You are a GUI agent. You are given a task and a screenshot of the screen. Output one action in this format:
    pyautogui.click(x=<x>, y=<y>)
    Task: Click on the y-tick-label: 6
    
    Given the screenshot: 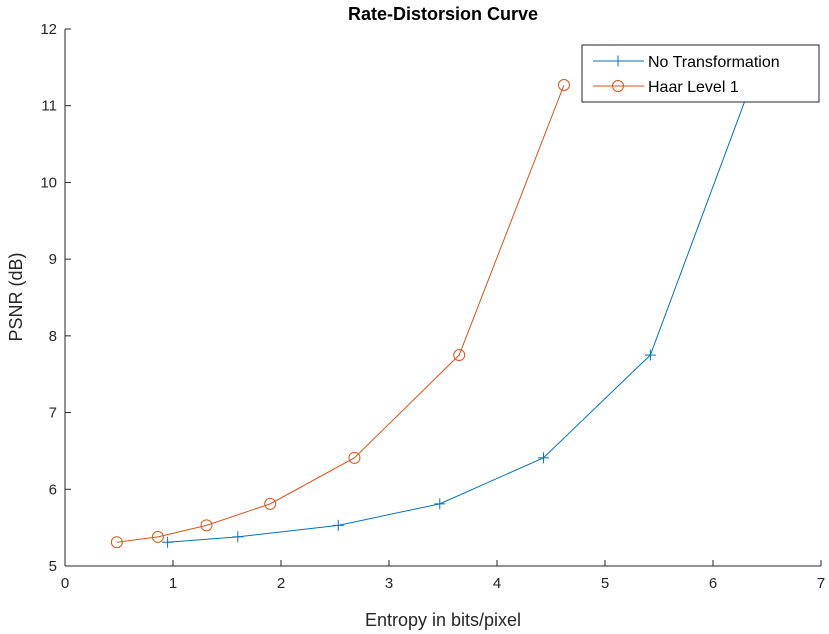 What is the action you would take?
    pyautogui.click(x=53, y=489)
    